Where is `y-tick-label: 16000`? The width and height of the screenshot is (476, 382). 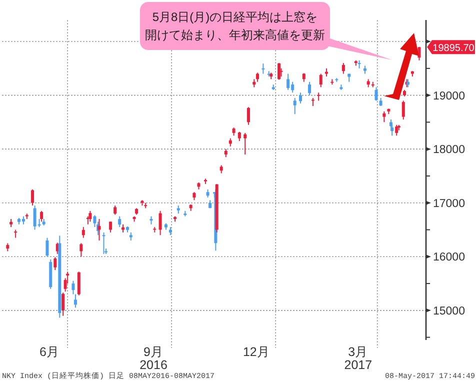
y-tick-label: 16000 is located at coordinates (449, 258).